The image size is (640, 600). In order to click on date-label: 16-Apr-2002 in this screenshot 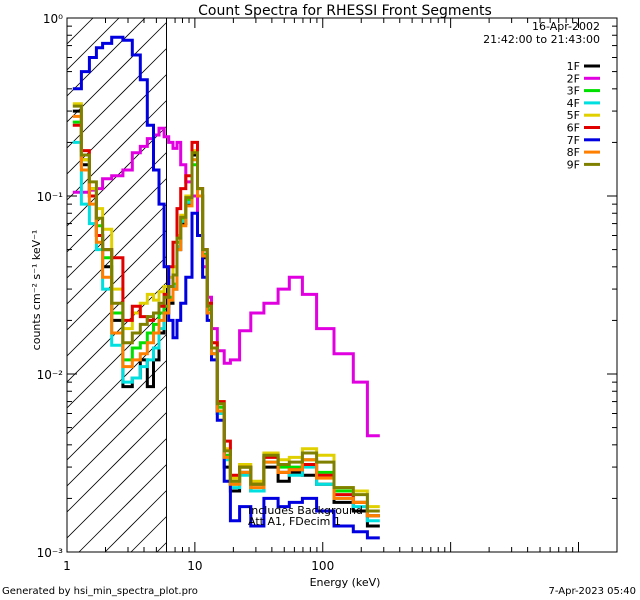, I will do `click(566, 26)`.